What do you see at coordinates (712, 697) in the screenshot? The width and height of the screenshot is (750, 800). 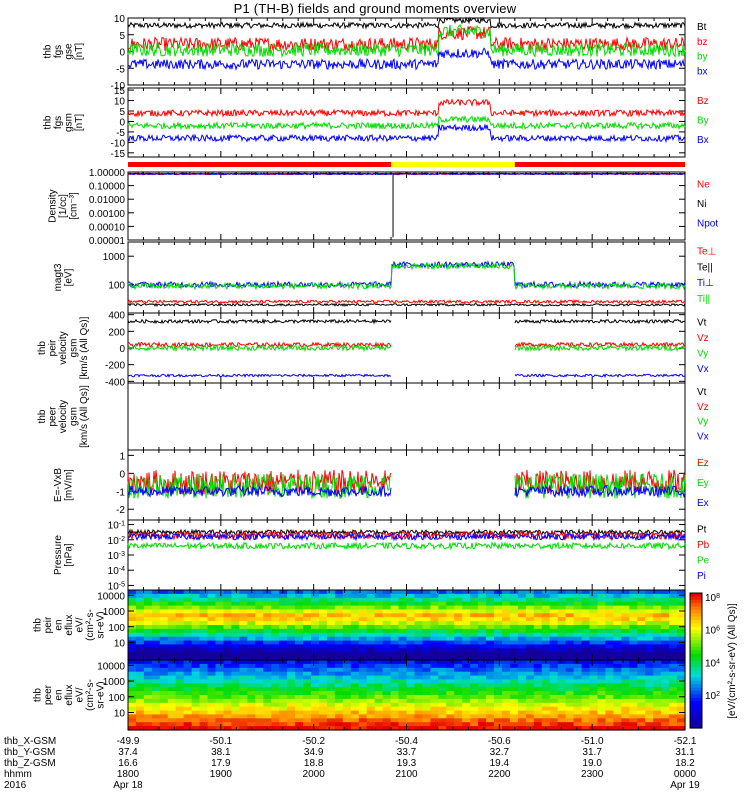 I see `colorbar-tick-label: 102` at bounding box center [712, 697].